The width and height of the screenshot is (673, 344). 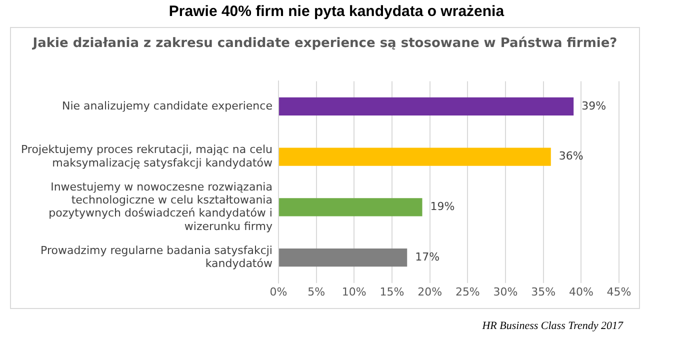 I want to click on x-tick-label: 45%, so click(x=619, y=291).